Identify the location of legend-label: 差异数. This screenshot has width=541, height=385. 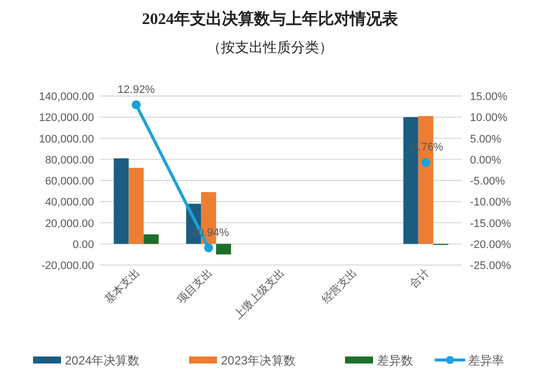
(395, 361).